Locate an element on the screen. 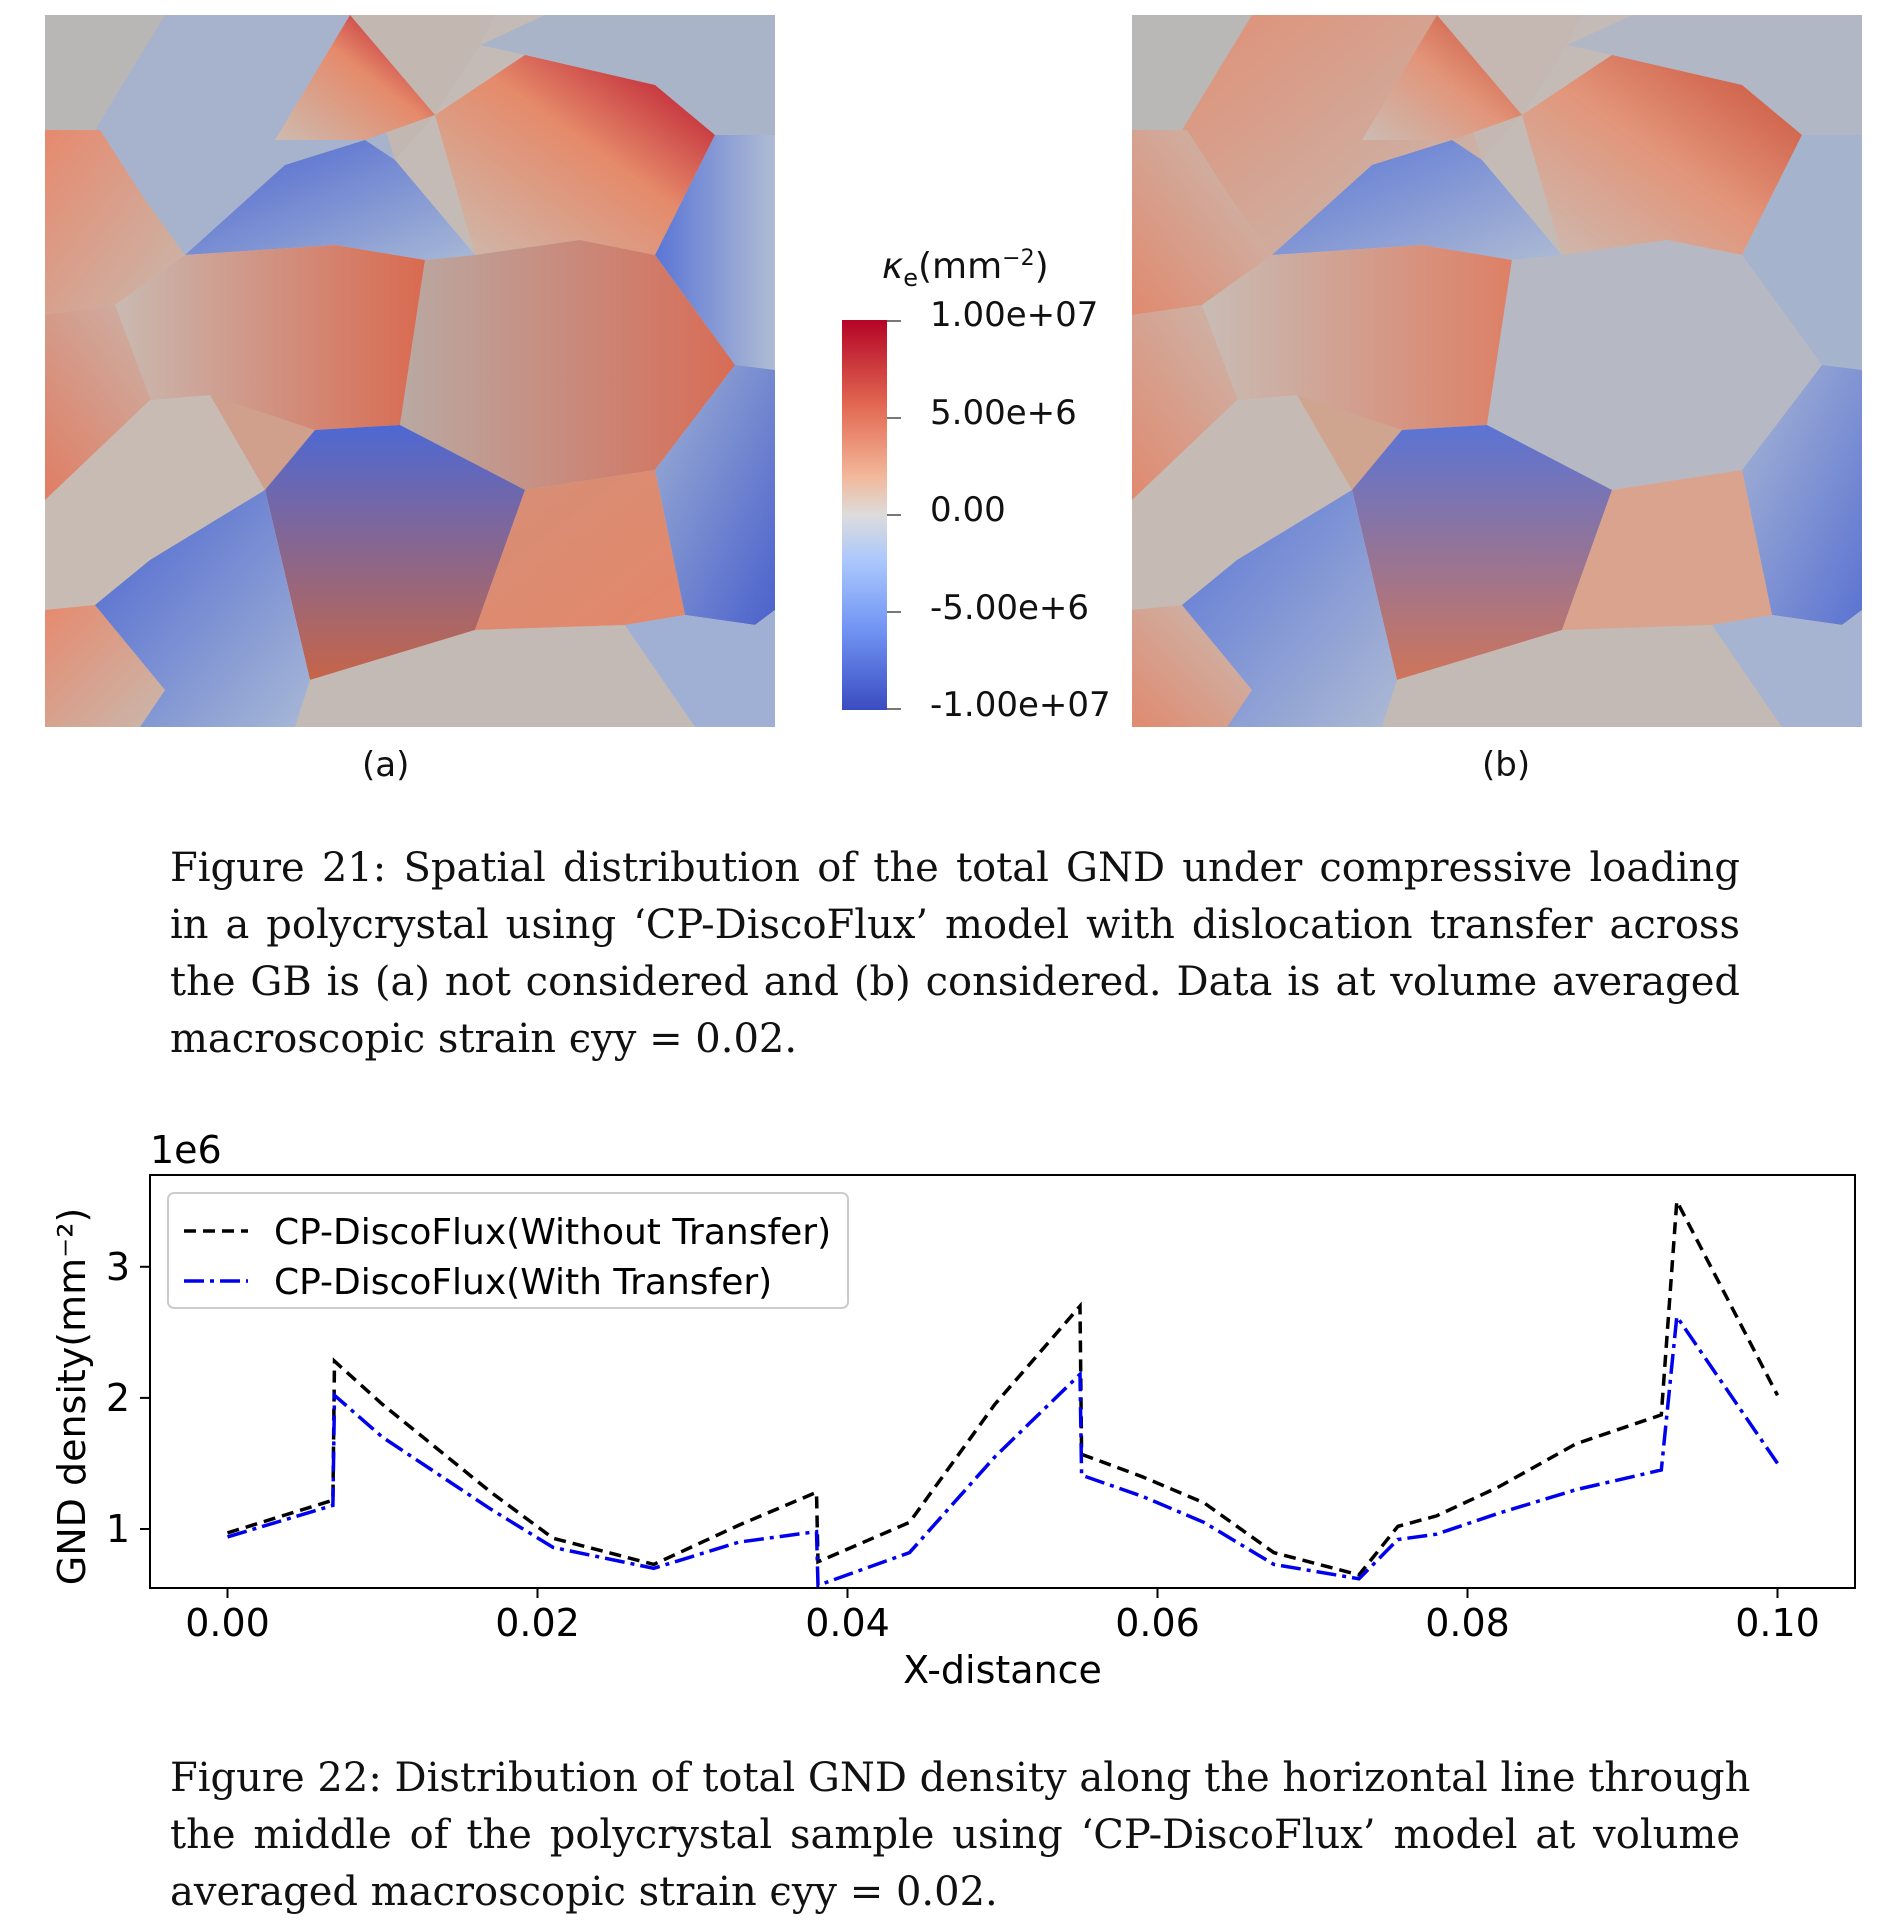 The height and width of the screenshot is (1921, 1902). legend-label-2: CP-DiscoFlux(With Transfer) is located at coordinates (523, 1282).